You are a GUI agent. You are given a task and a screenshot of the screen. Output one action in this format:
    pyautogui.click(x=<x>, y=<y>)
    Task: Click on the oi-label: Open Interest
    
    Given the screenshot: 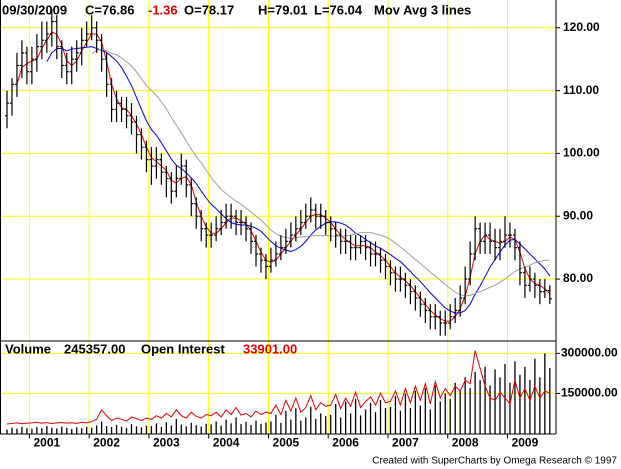 What is the action you would take?
    pyautogui.click(x=183, y=348)
    